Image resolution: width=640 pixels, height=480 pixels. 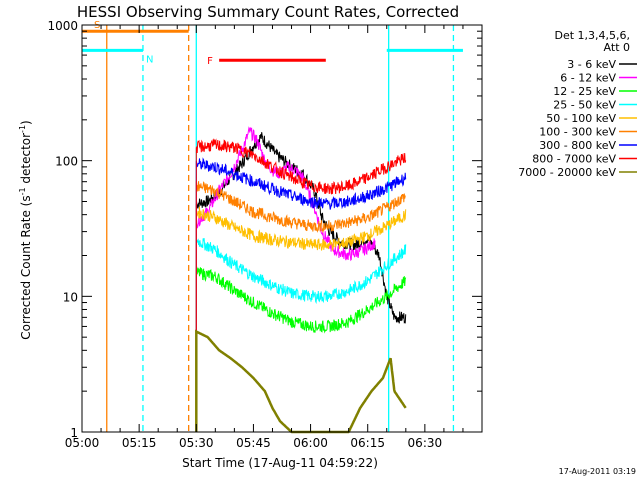 What do you see at coordinates (62, 26) in the screenshot?
I see `y-tick-label-0: 1000` at bounding box center [62, 26].